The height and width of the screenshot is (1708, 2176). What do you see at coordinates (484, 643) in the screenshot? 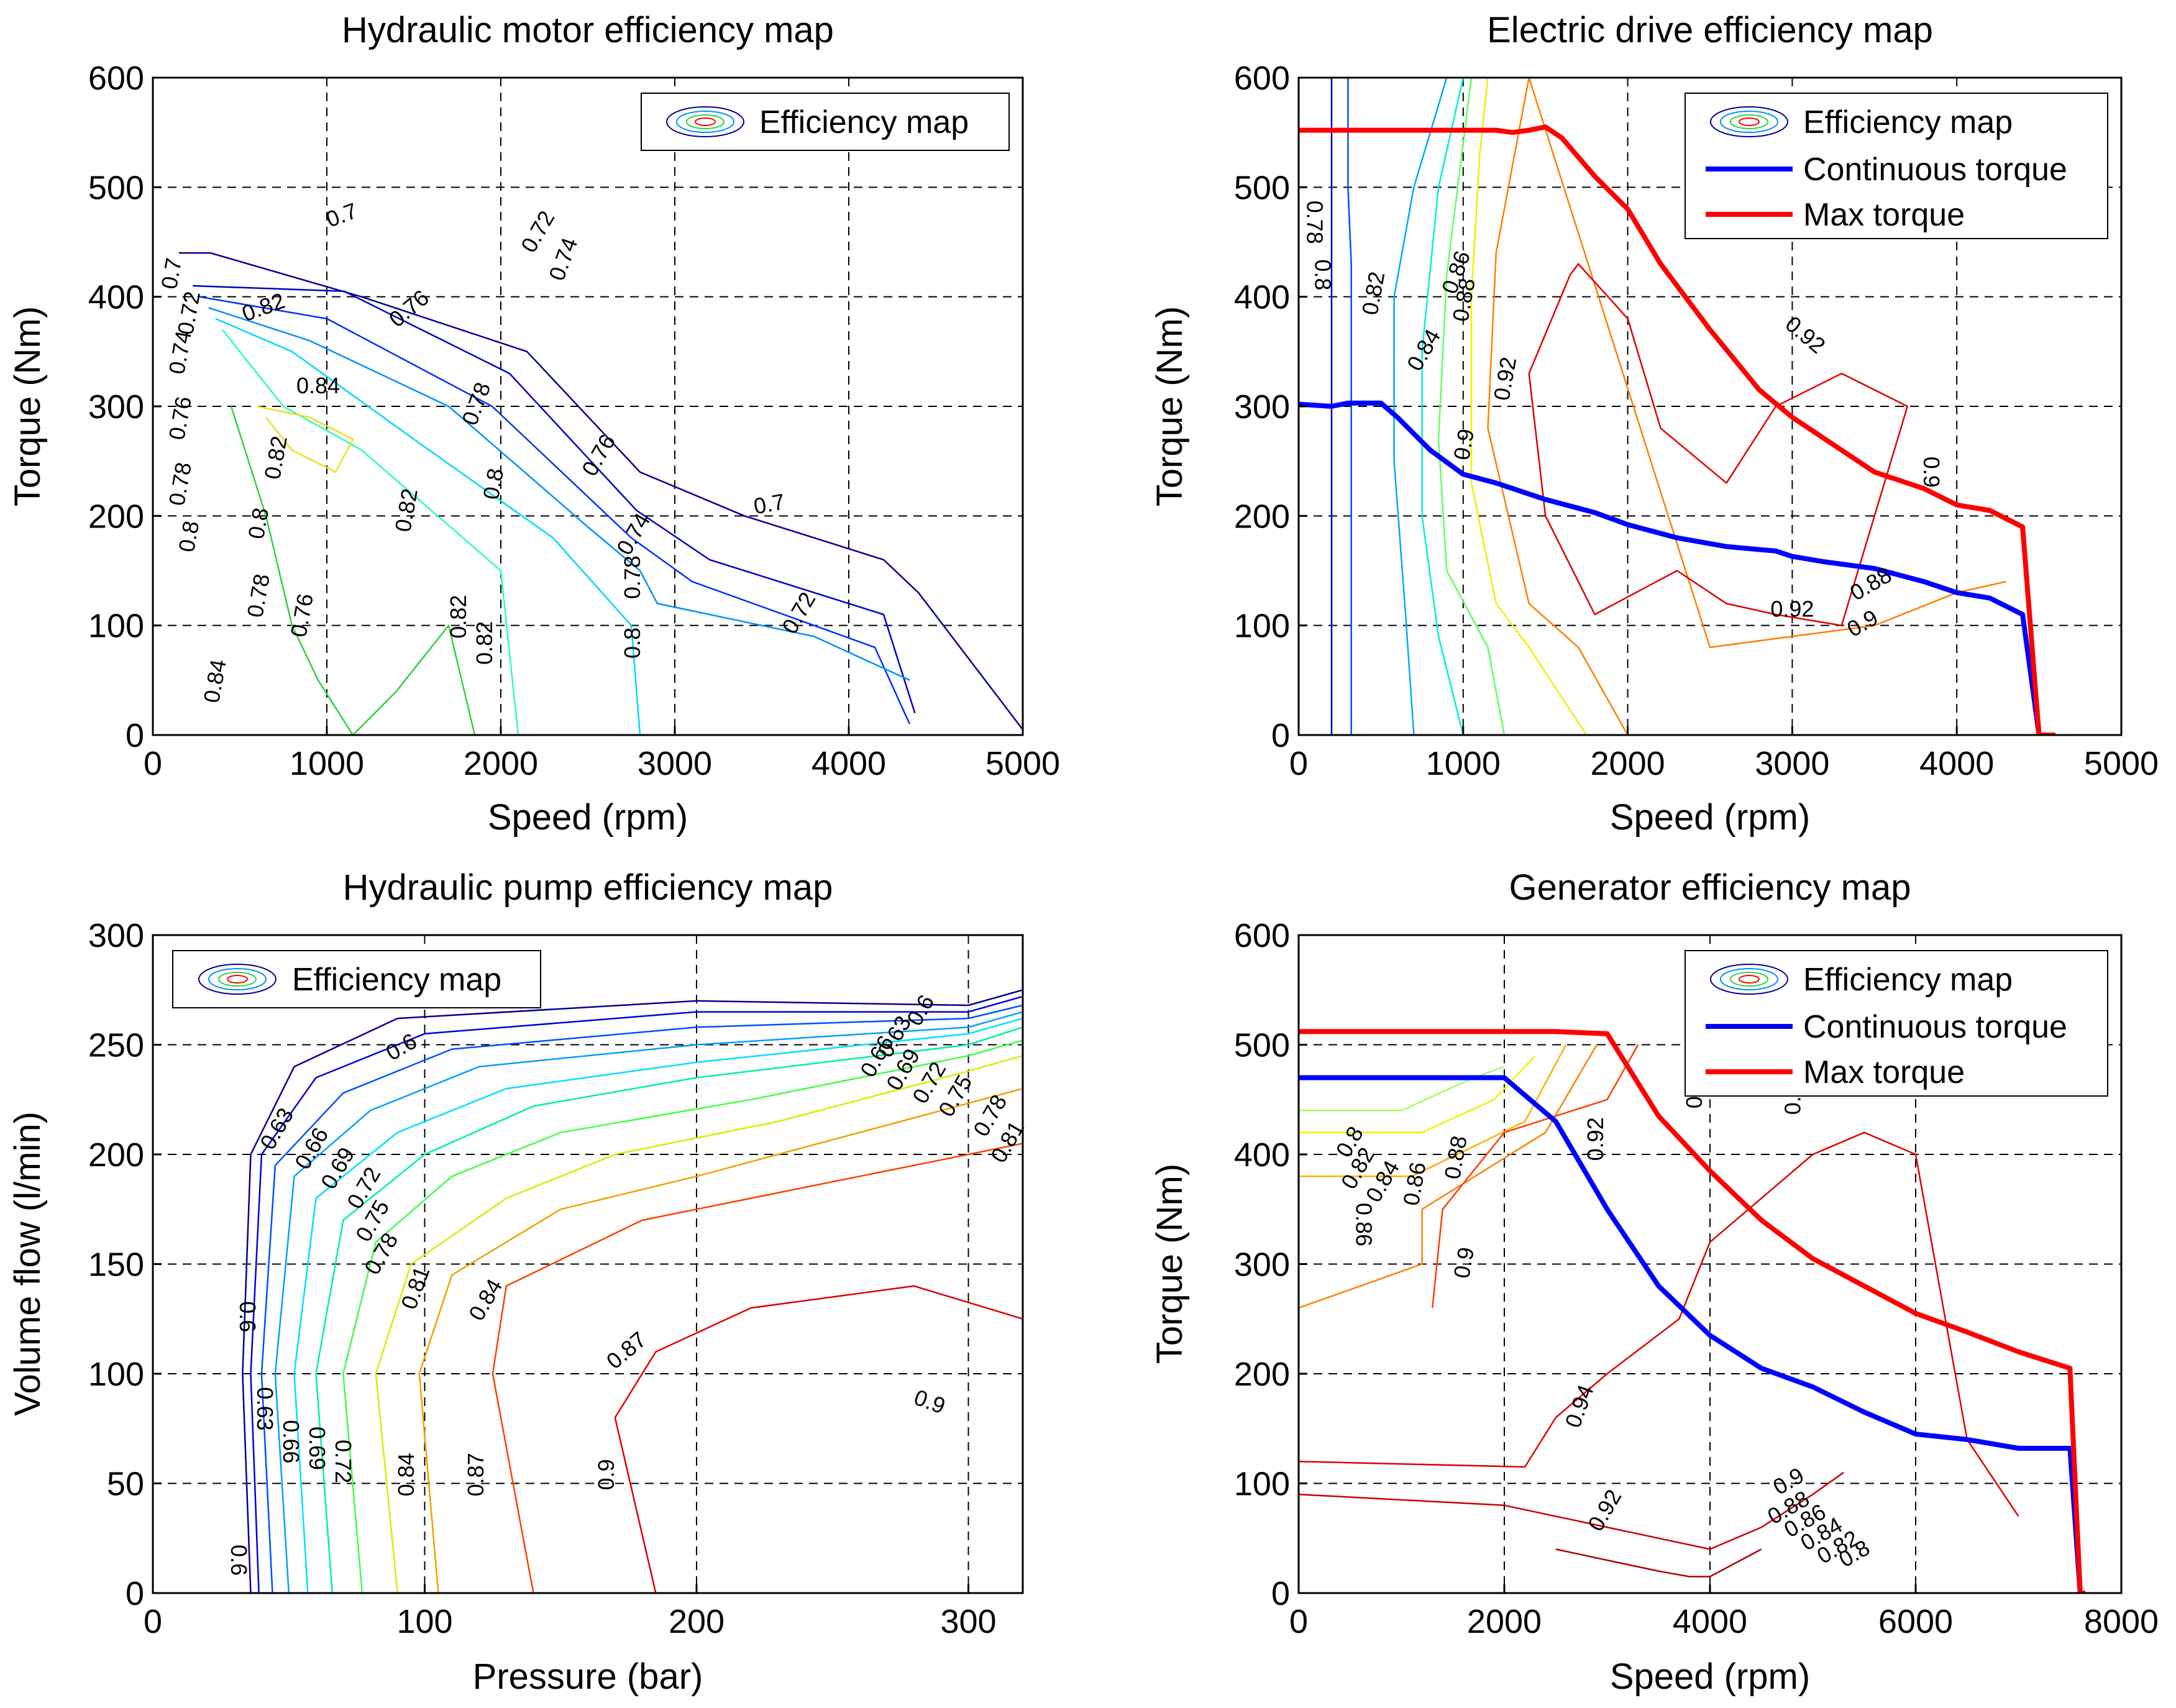
I see `contour-label: 0.82` at bounding box center [484, 643].